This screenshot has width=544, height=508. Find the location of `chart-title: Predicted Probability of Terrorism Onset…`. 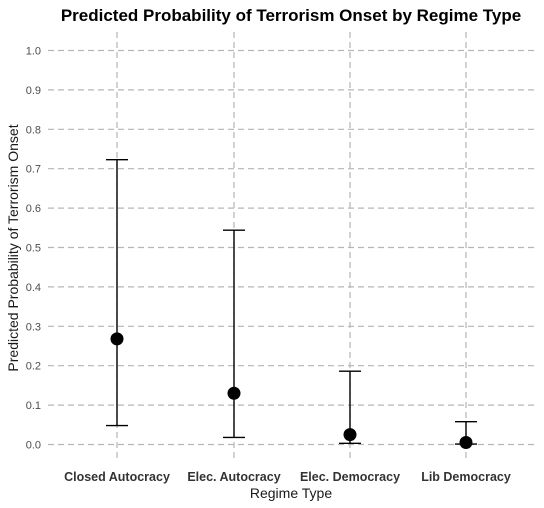

chart-title: Predicted Probability of Terrorism Onset… is located at coordinates (291, 15).